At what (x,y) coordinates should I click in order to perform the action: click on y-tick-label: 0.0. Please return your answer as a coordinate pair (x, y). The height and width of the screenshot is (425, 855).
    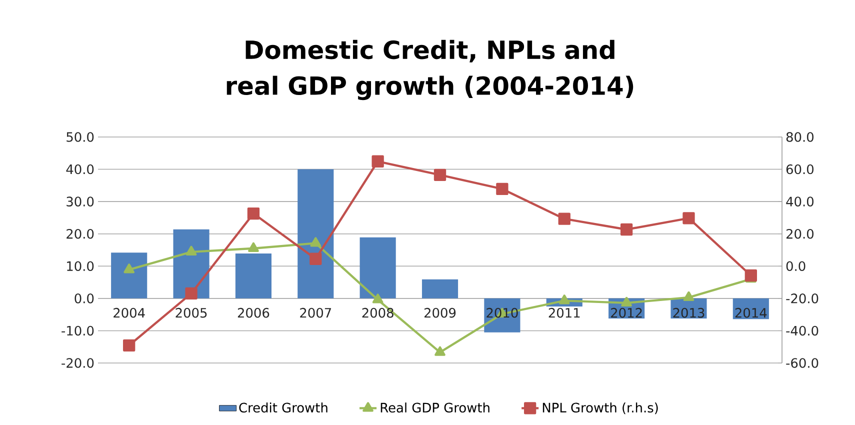
    Looking at the image, I should click on (84, 299).